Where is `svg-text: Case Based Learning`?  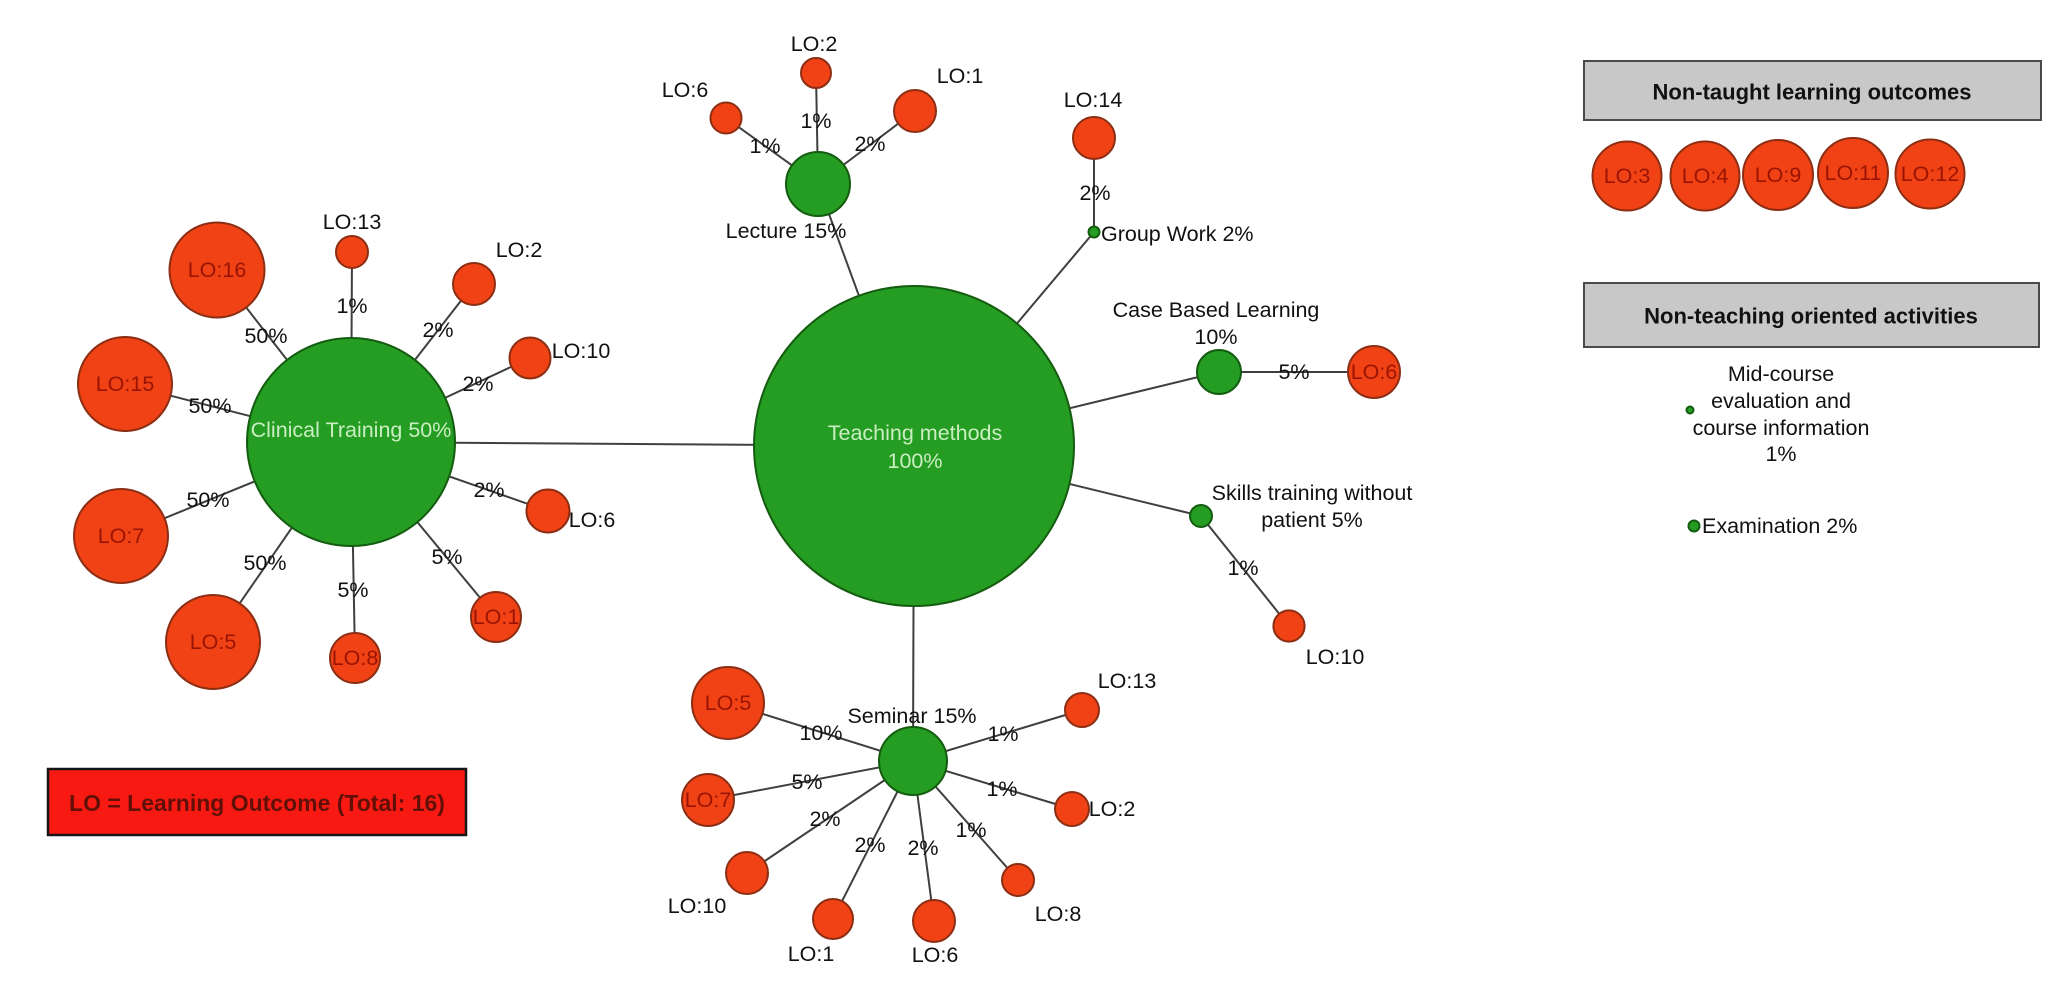 svg-text: Case Based Learning is located at coordinates (1216, 310).